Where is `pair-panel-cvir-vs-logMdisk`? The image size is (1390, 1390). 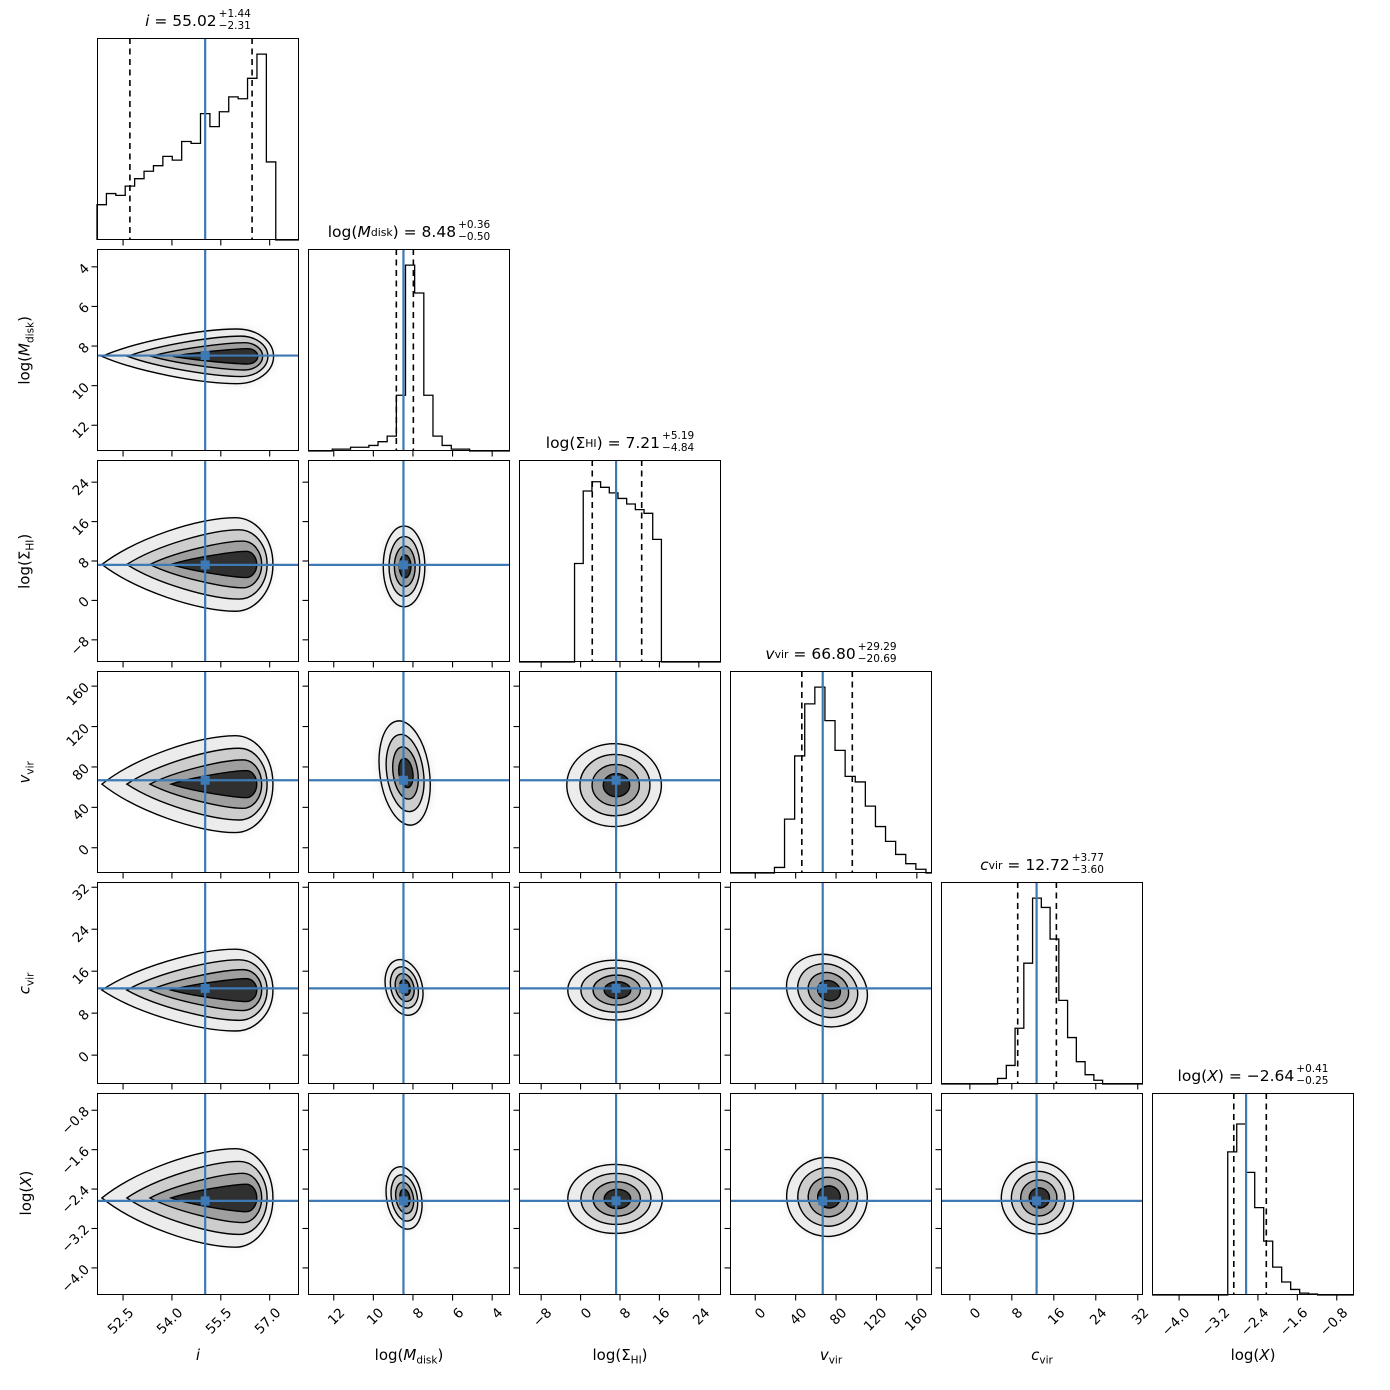
pair-panel-cvir-vs-logMdisk is located at coordinates (406, 986).